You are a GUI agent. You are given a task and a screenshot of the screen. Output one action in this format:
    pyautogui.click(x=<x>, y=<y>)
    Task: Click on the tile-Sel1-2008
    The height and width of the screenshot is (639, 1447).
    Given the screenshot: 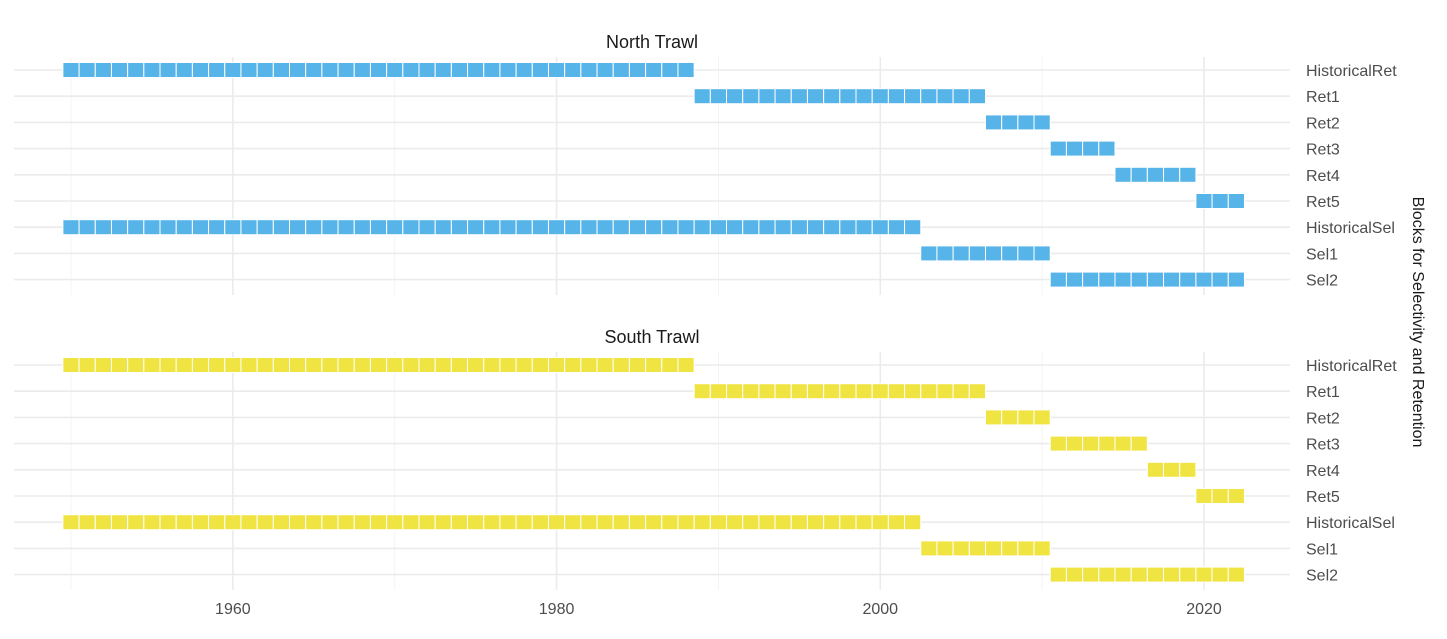 What is the action you would take?
    pyautogui.click(x=1010, y=253)
    